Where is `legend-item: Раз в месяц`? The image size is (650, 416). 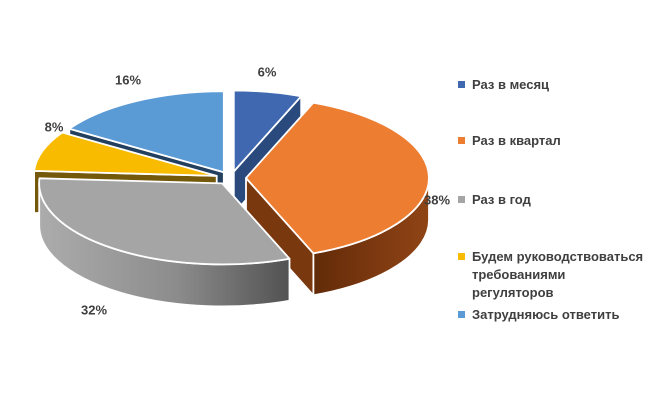 legend-item: Раз в месяц is located at coordinates (551, 85).